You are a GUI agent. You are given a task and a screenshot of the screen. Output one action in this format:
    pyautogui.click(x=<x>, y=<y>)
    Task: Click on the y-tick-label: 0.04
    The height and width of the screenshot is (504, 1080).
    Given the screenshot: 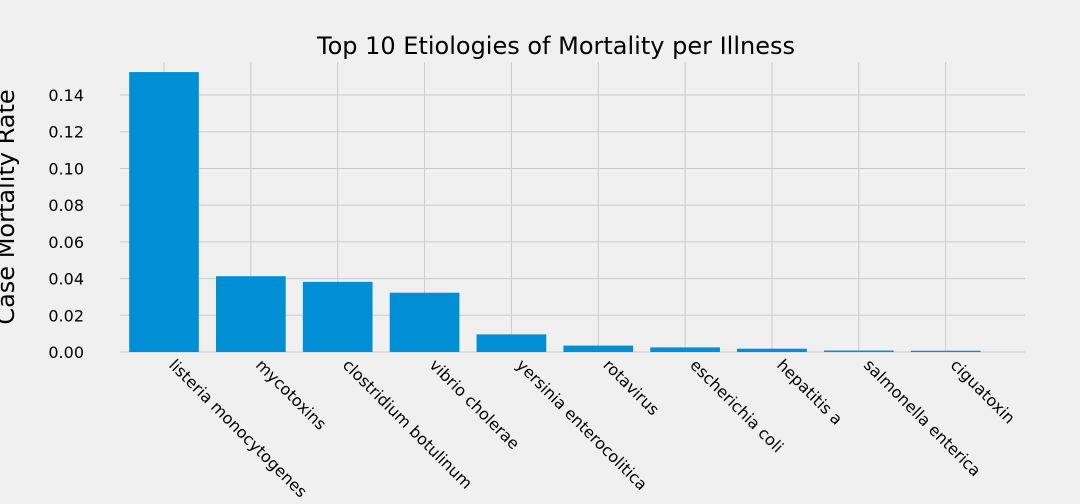 What is the action you would take?
    pyautogui.click(x=66, y=279)
    